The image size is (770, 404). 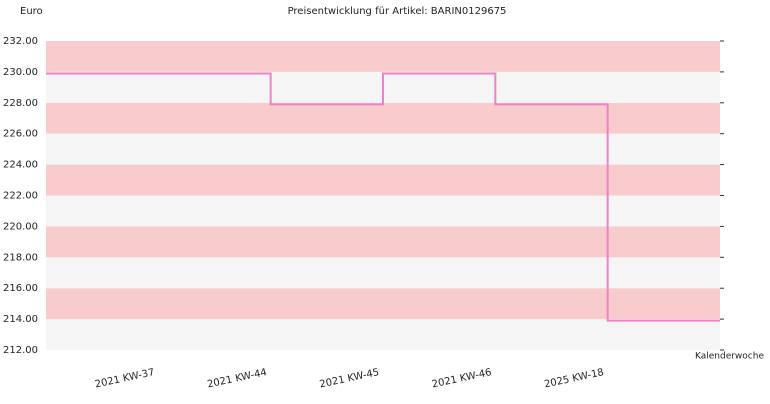 What do you see at coordinates (20, 196) in the screenshot?
I see `y-tick-label: 222.00` at bounding box center [20, 196].